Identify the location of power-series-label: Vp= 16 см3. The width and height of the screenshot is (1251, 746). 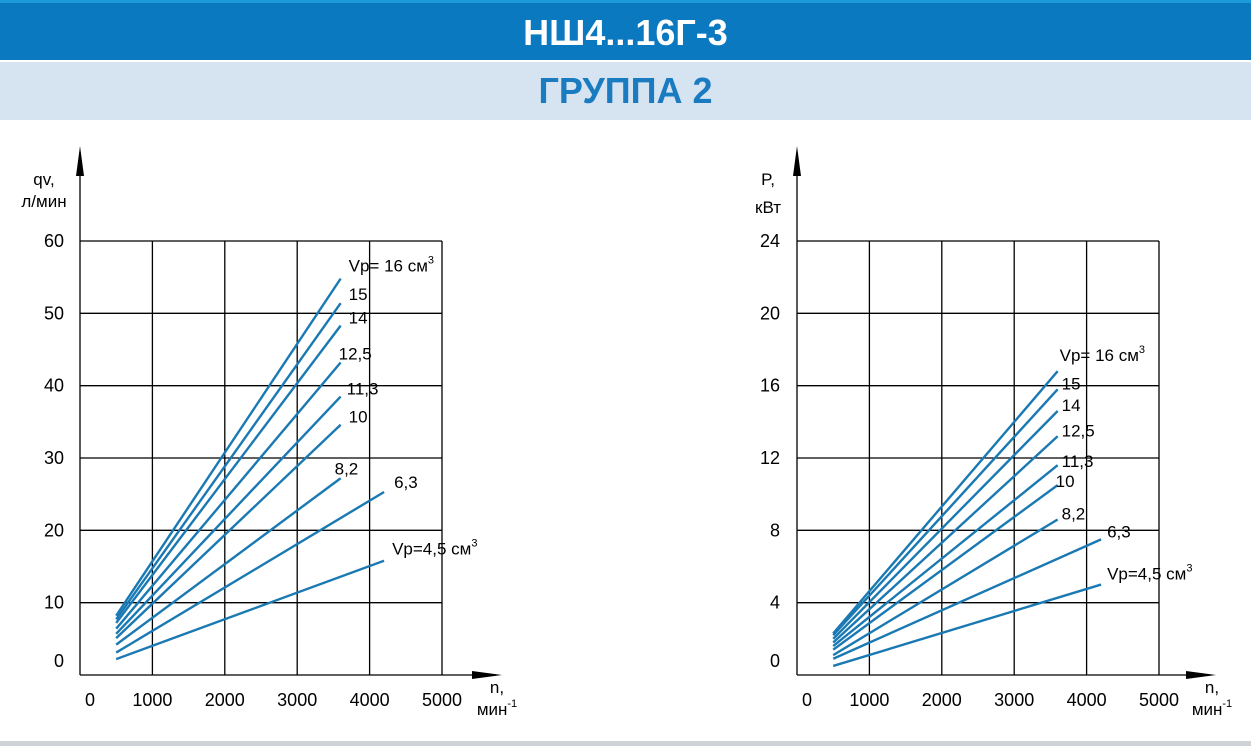
(1102, 354).